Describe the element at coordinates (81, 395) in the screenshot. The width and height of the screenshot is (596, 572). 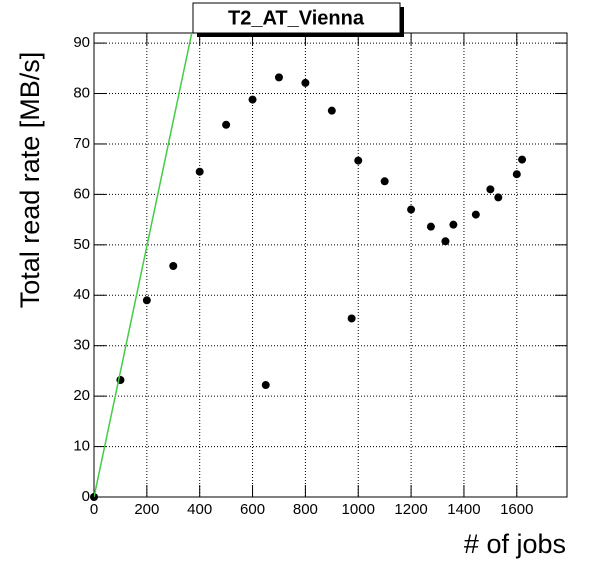
I see `y-tick-label: 20` at that location.